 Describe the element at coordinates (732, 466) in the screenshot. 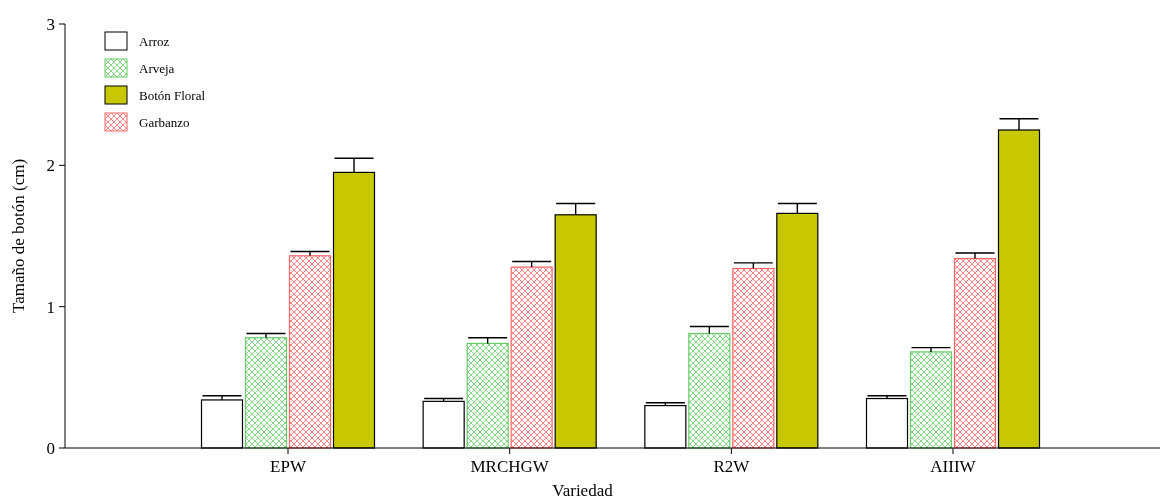

I see `x-tick-label: R2W` at that location.